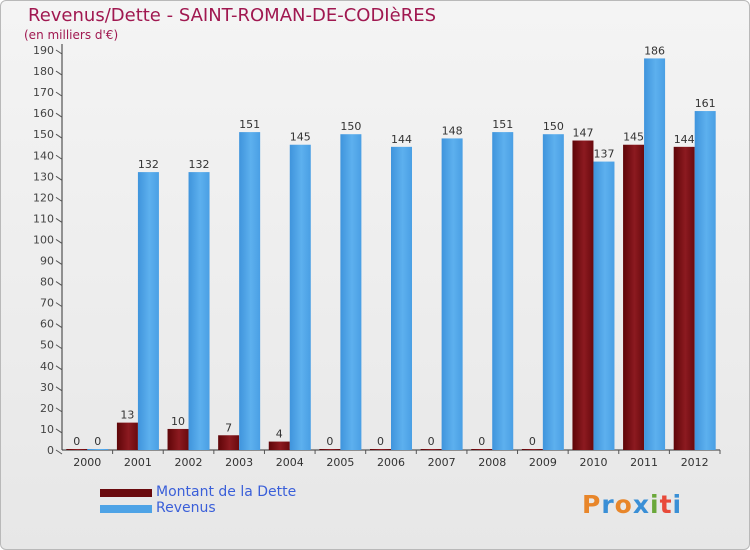 The height and width of the screenshot is (550, 750). What do you see at coordinates (126, 493) in the screenshot?
I see `legend-swatch-dette` at bounding box center [126, 493].